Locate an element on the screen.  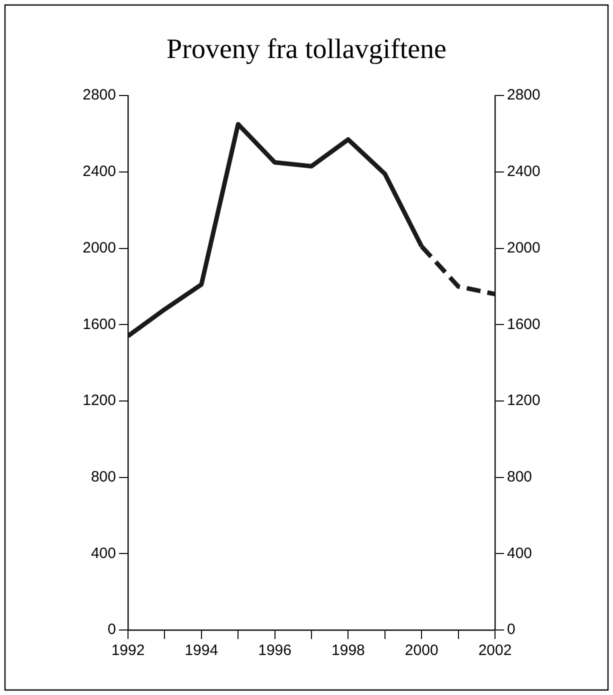
x-tick-label: 1992 is located at coordinates (128, 651).